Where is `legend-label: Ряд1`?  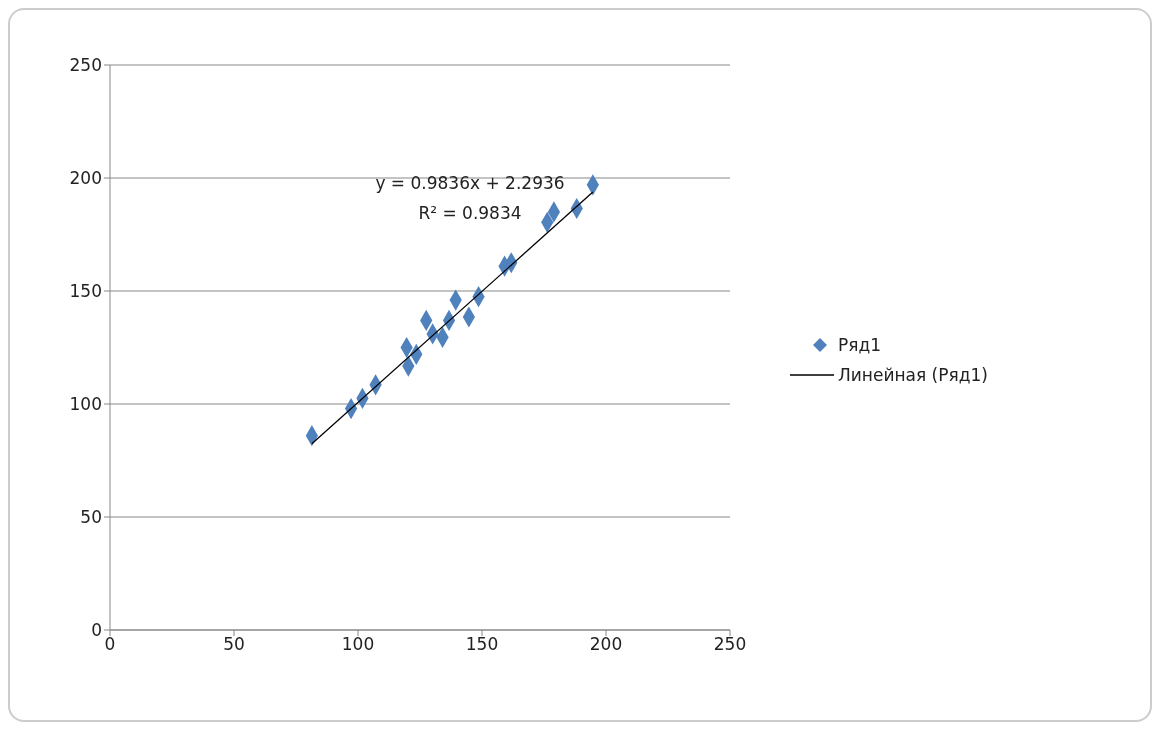 legend-label: Ряд1 is located at coordinates (860, 345).